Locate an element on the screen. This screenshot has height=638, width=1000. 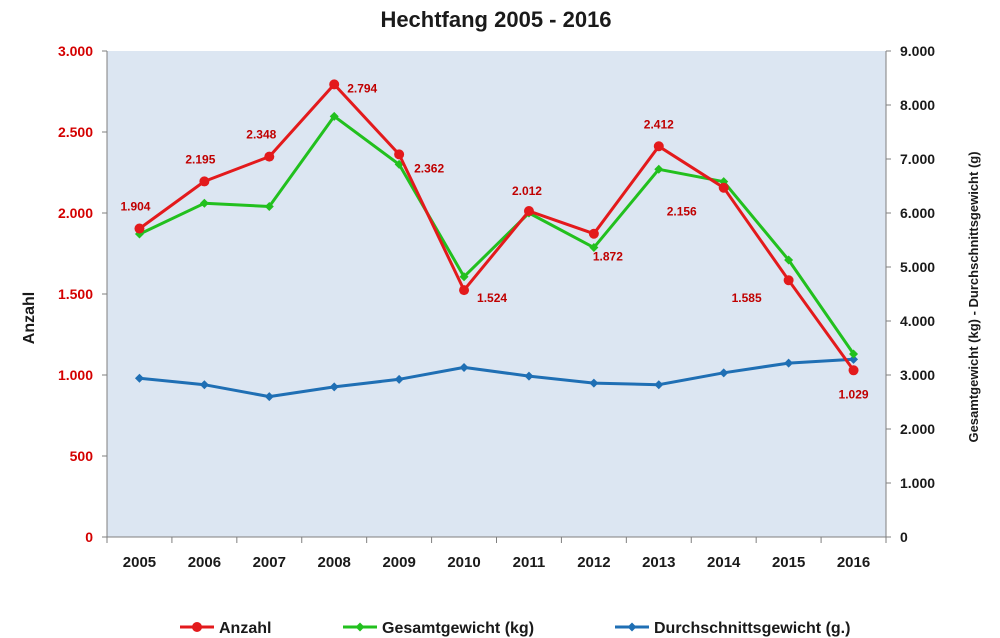
data-label: 2.012 is located at coordinates (527, 191).